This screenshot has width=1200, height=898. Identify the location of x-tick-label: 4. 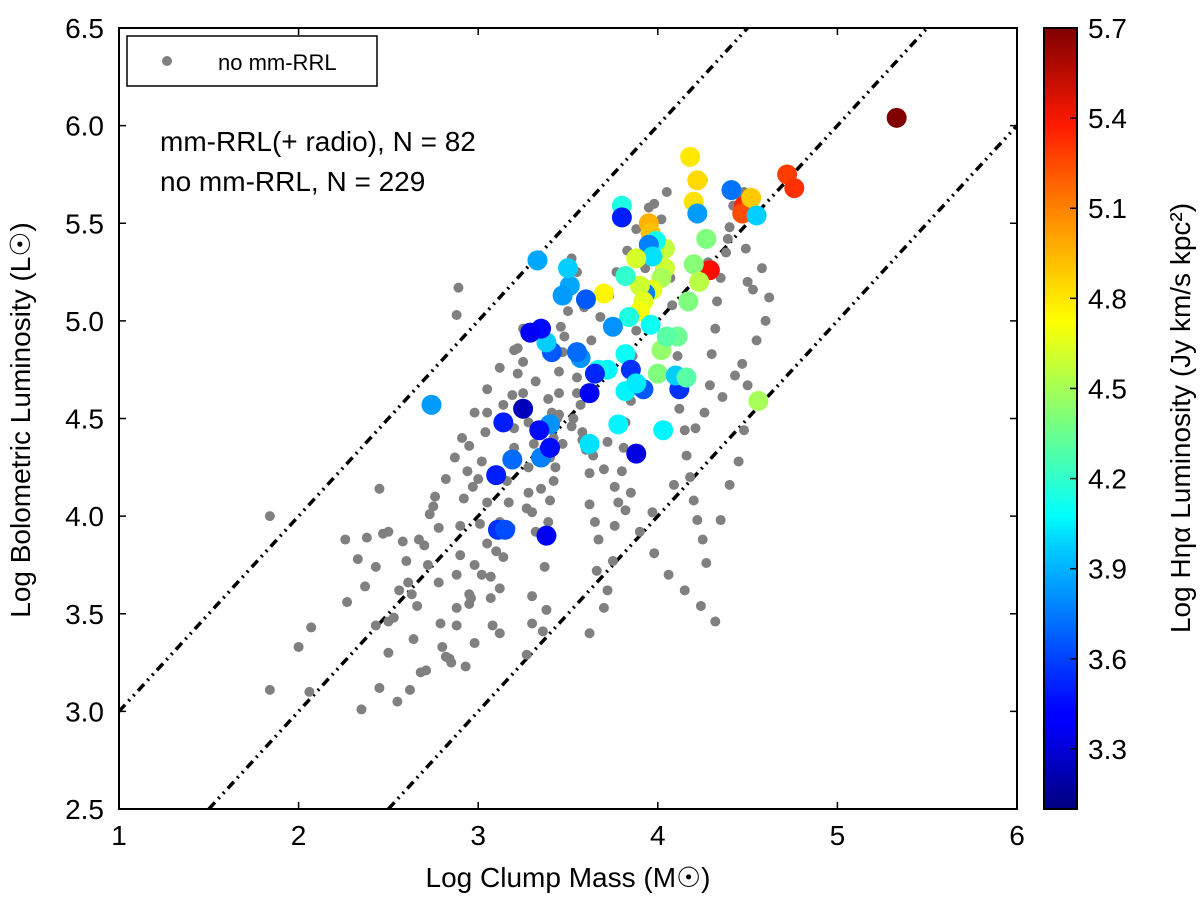
(658, 835).